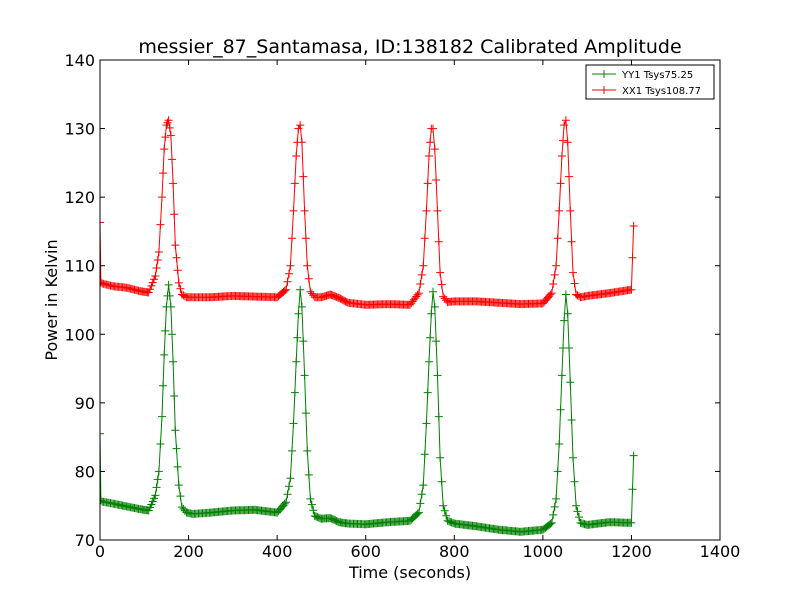  What do you see at coordinates (85, 540) in the screenshot?
I see `y-tick-label: 70` at bounding box center [85, 540].